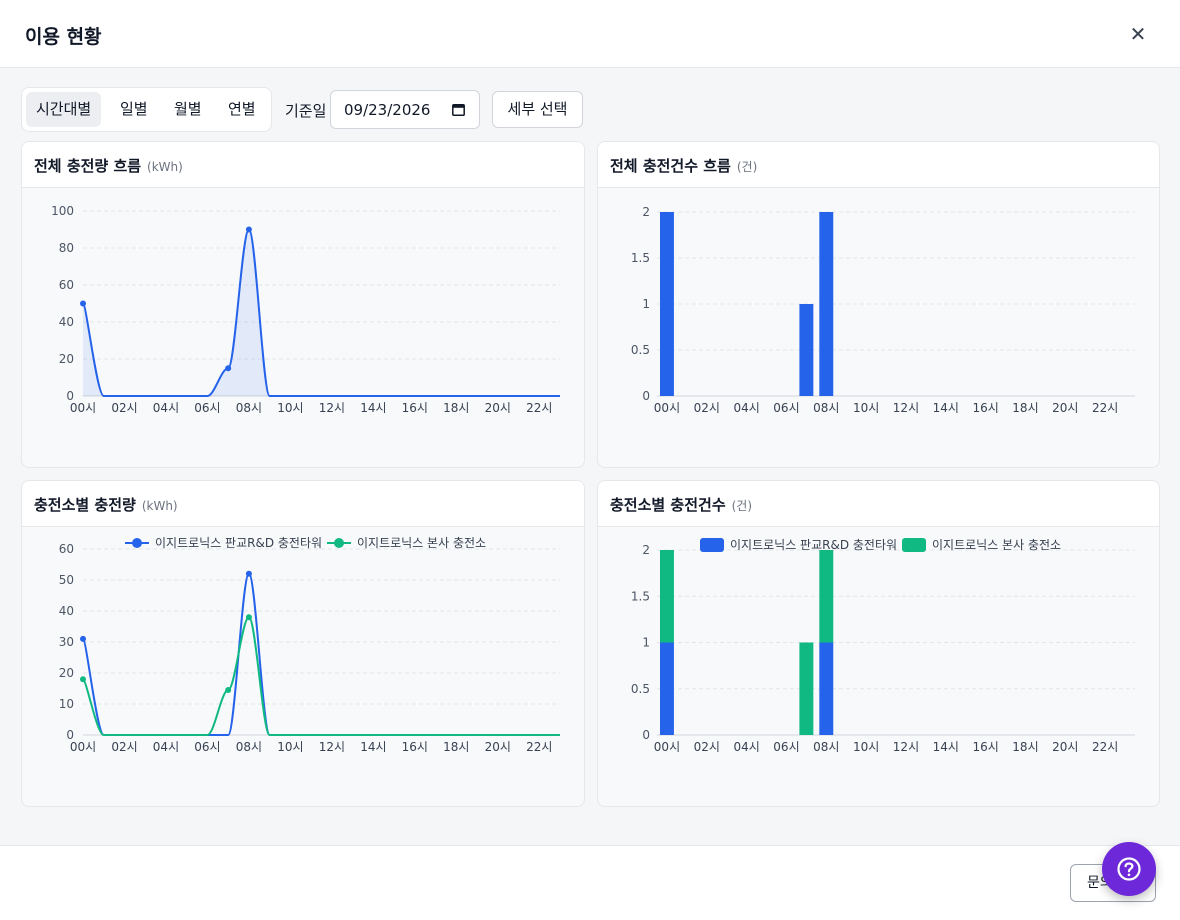 This screenshot has width=1180, height=920. Describe the element at coordinates (242, 109) in the screenshot. I see `segment-yearly: 연별` at that location.